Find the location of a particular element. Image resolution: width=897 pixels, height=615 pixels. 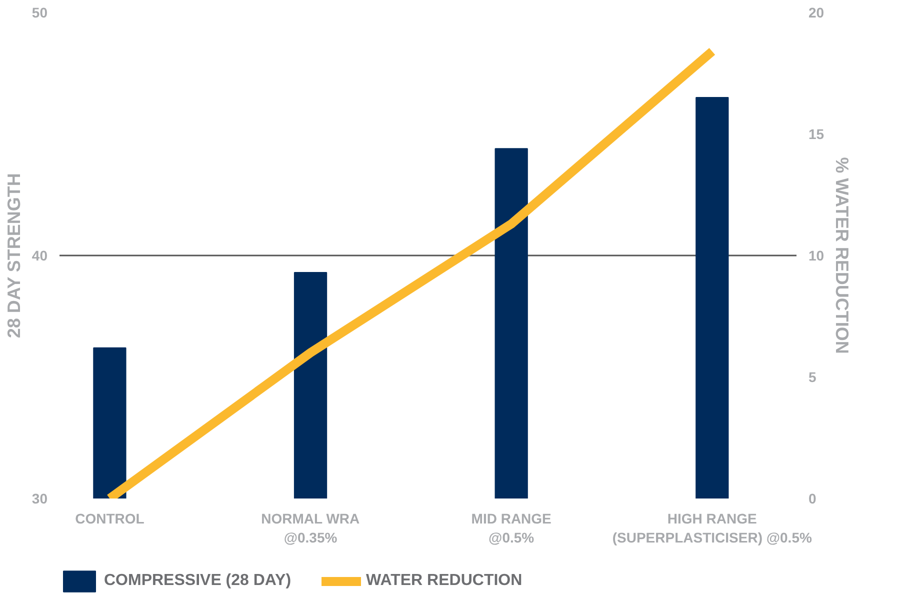

x-tick-label: CONTROL is located at coordinates (110, 518).